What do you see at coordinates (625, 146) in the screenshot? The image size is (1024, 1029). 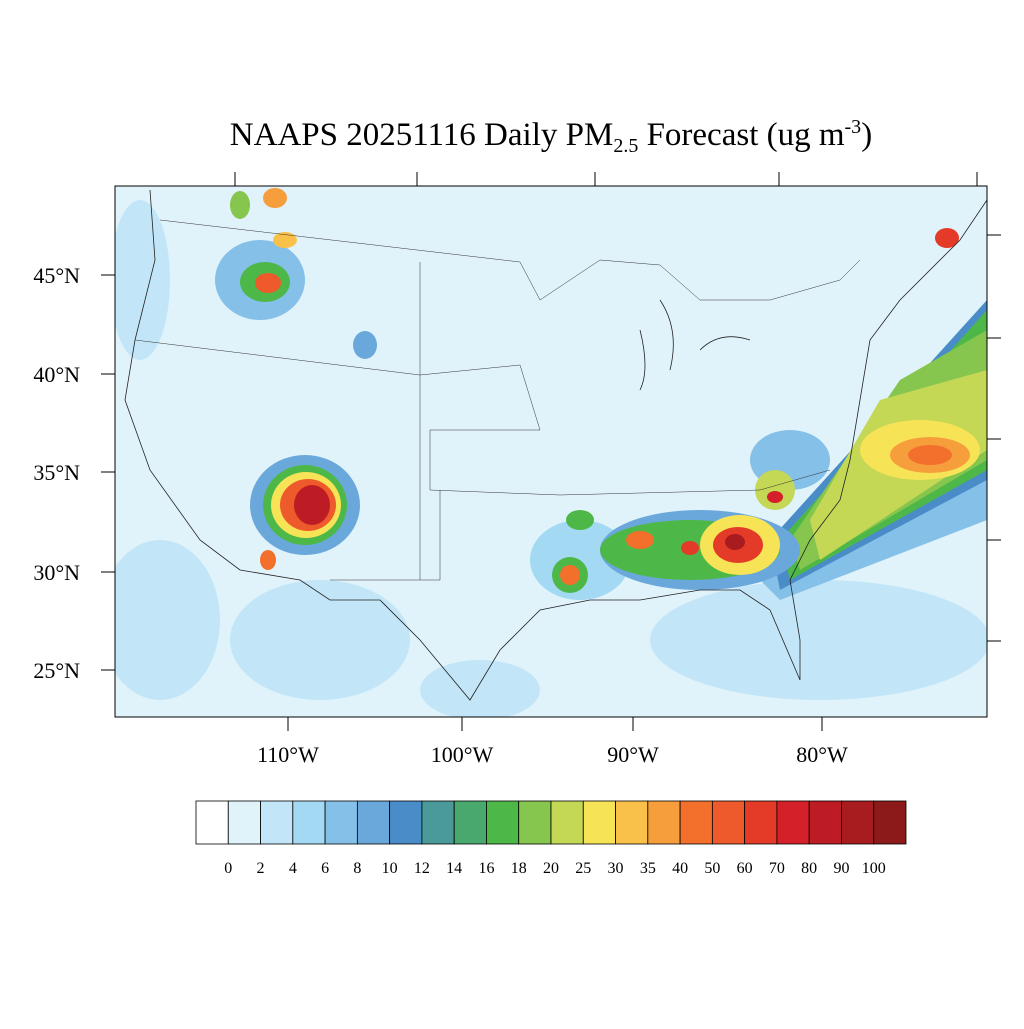 I see `title-subscript: 2.5` at bounding box center [625, 146].